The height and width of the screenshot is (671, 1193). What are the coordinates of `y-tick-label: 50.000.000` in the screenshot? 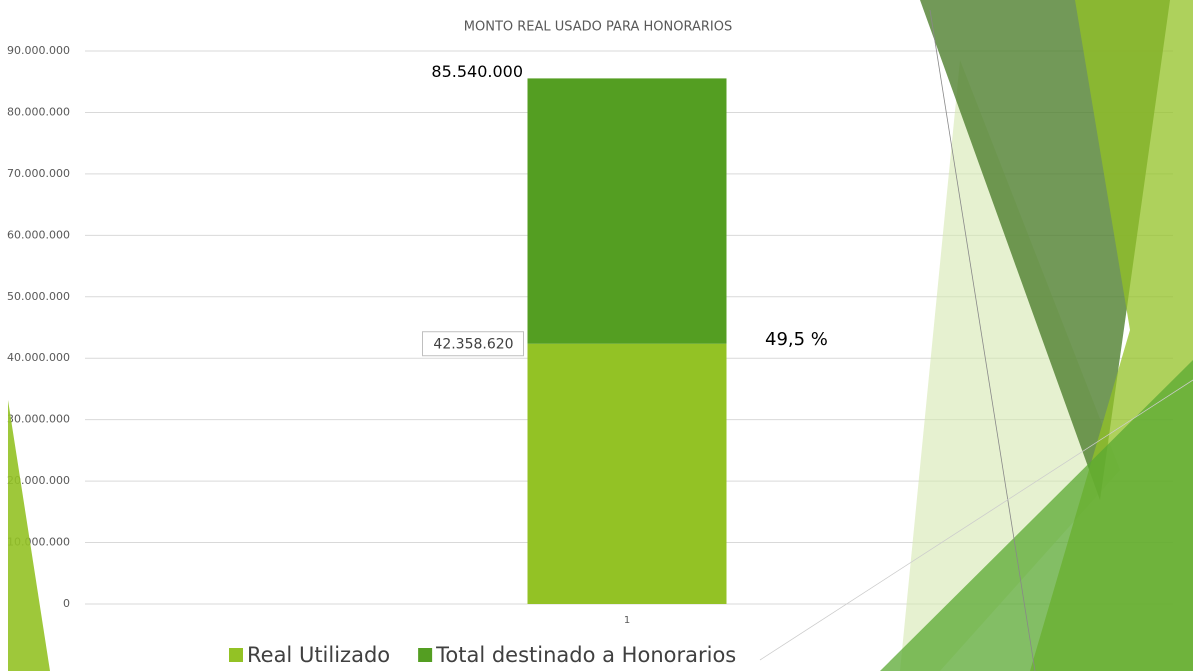 It's located at (38, 296).